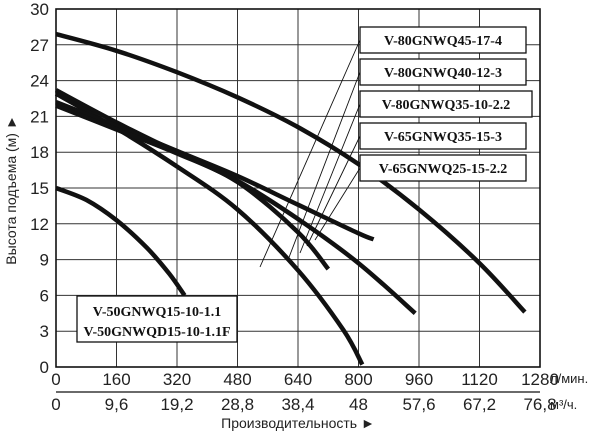 The image size is (600, 431). I want to click on x-unit-secondary: м³/ч., so click(563, 404).